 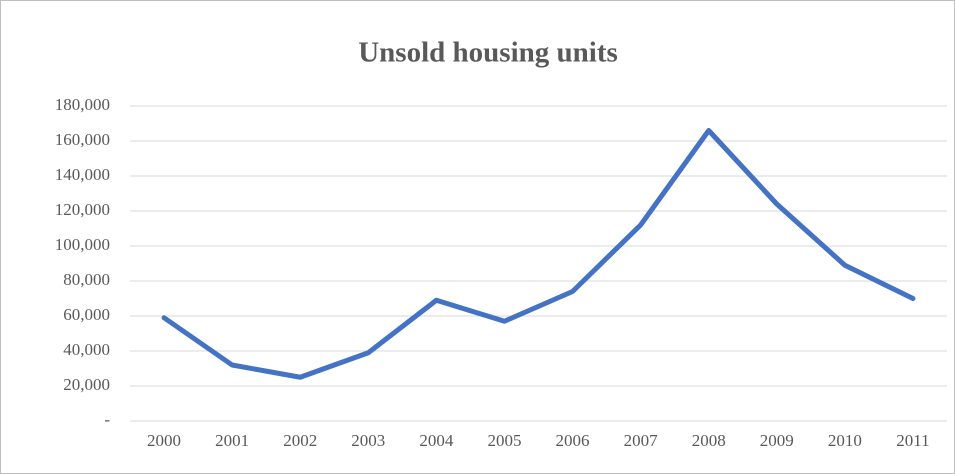 What do you see at coordinates (82, 244) in the screenshot?
I see `y-tick-label: 100,000` at bounding box center [82, 244].